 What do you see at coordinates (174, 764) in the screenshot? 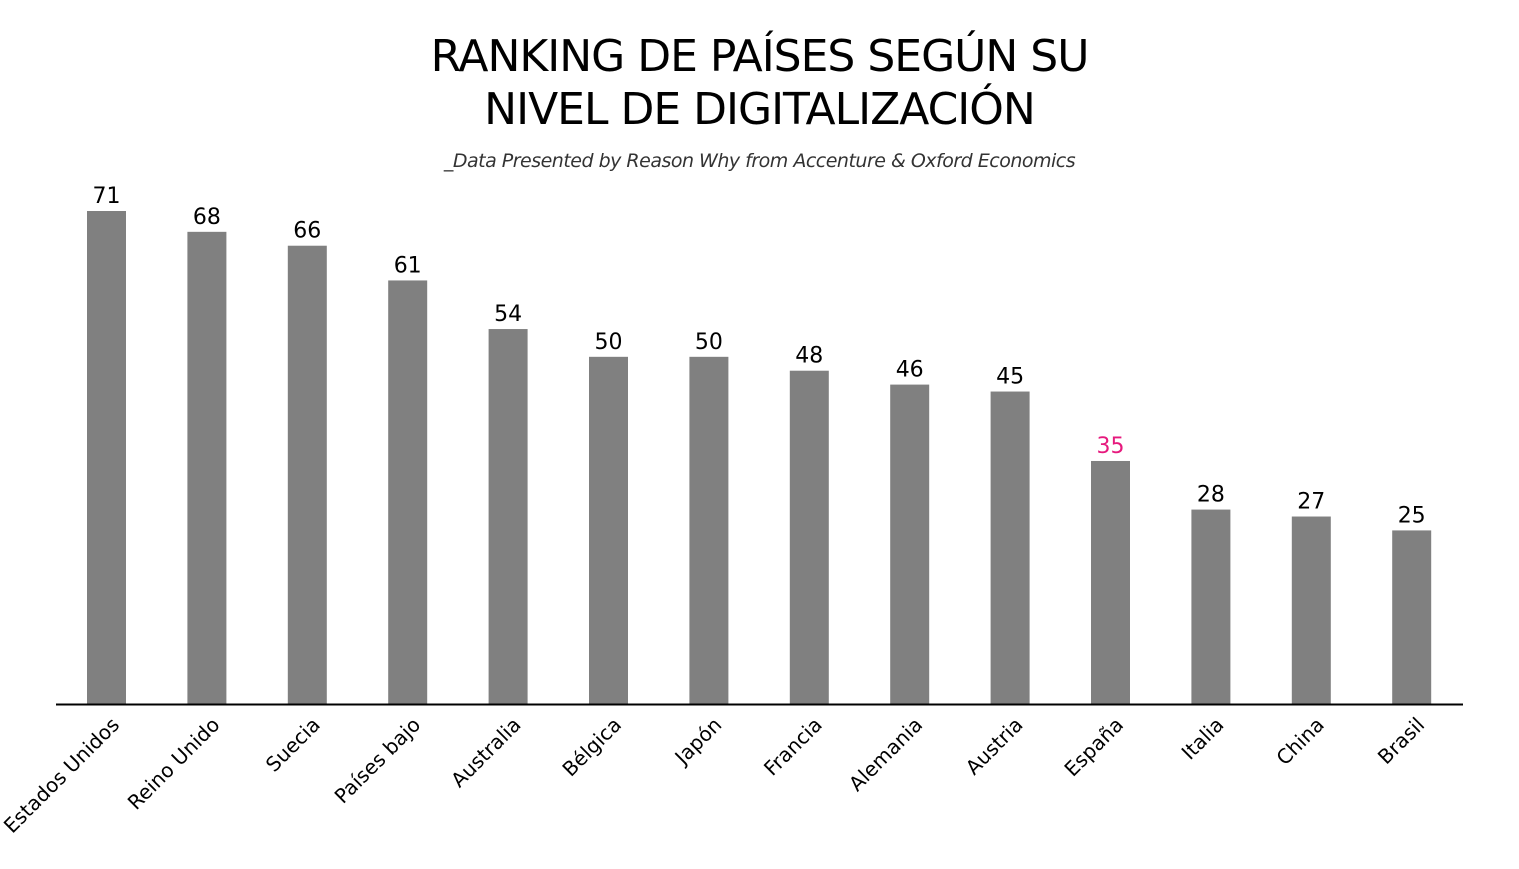
I see `category-label-reino-unido: Reino Unido` at bounding box center [174, 764].